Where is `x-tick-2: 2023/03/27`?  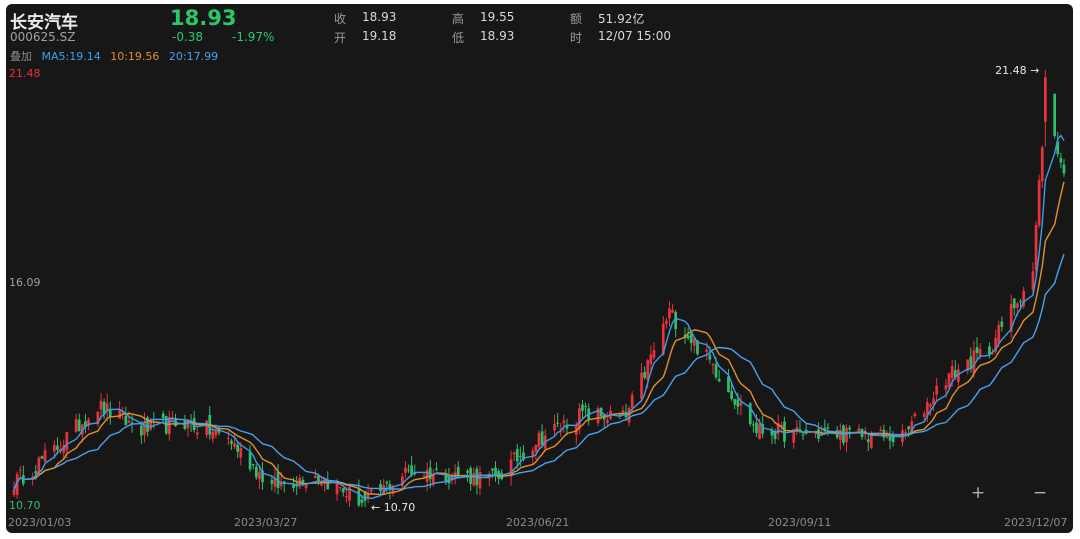
x-tick-2: 2023/03/27 is located at coordinates (266, 522).